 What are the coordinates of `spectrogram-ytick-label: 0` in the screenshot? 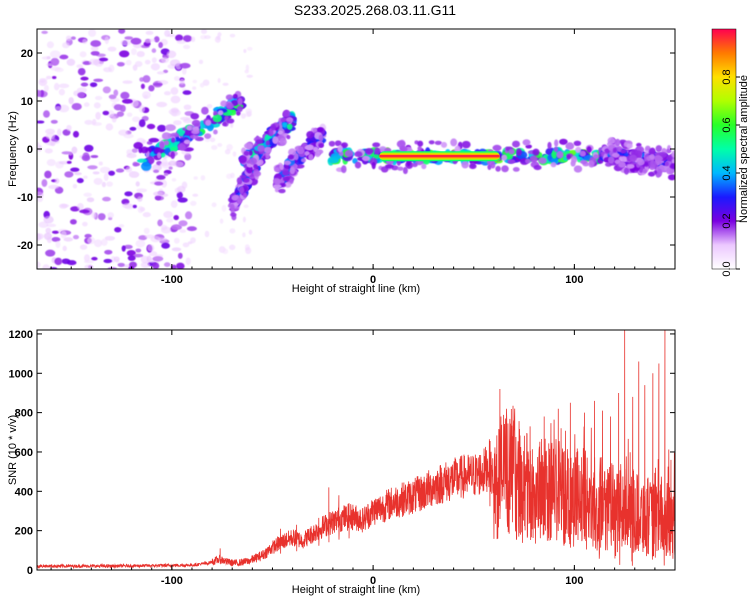 It's located at (30, 150).